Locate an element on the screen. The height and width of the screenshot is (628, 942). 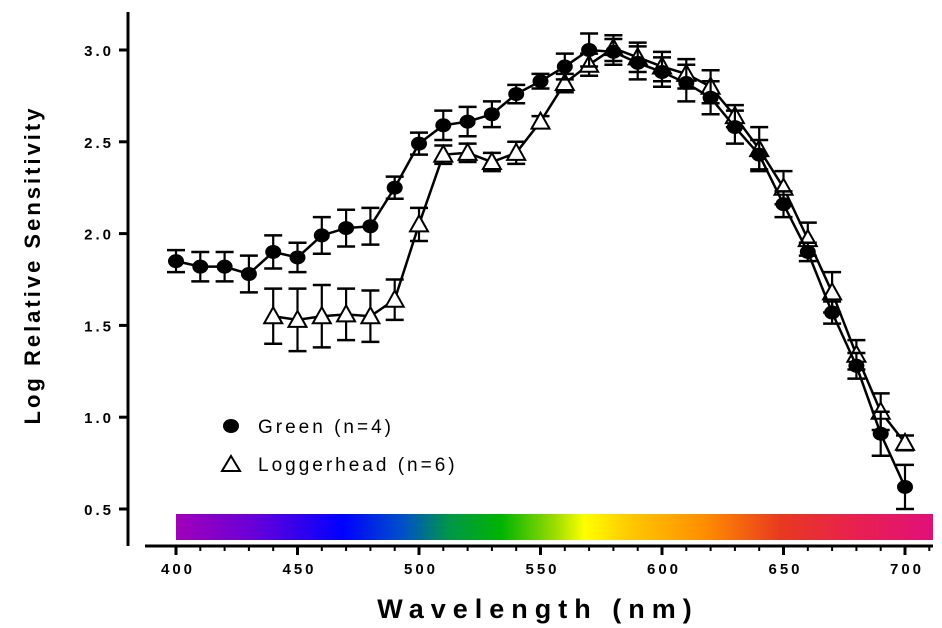
y-tick-label: 0.5 is located at coordinates (99, 510).